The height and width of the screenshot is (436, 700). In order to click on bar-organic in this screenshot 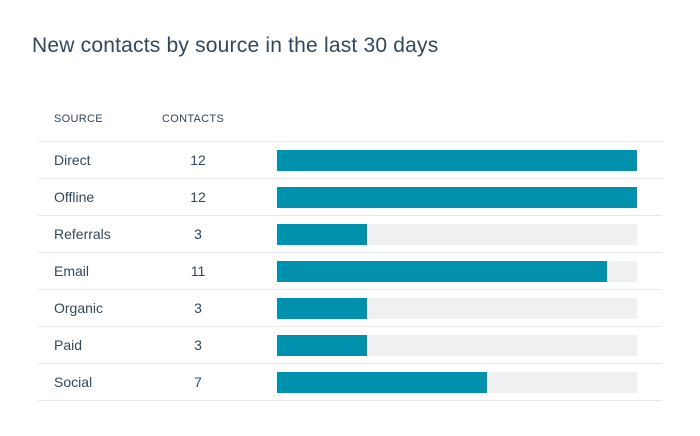, I will do `click(322, 308)`.